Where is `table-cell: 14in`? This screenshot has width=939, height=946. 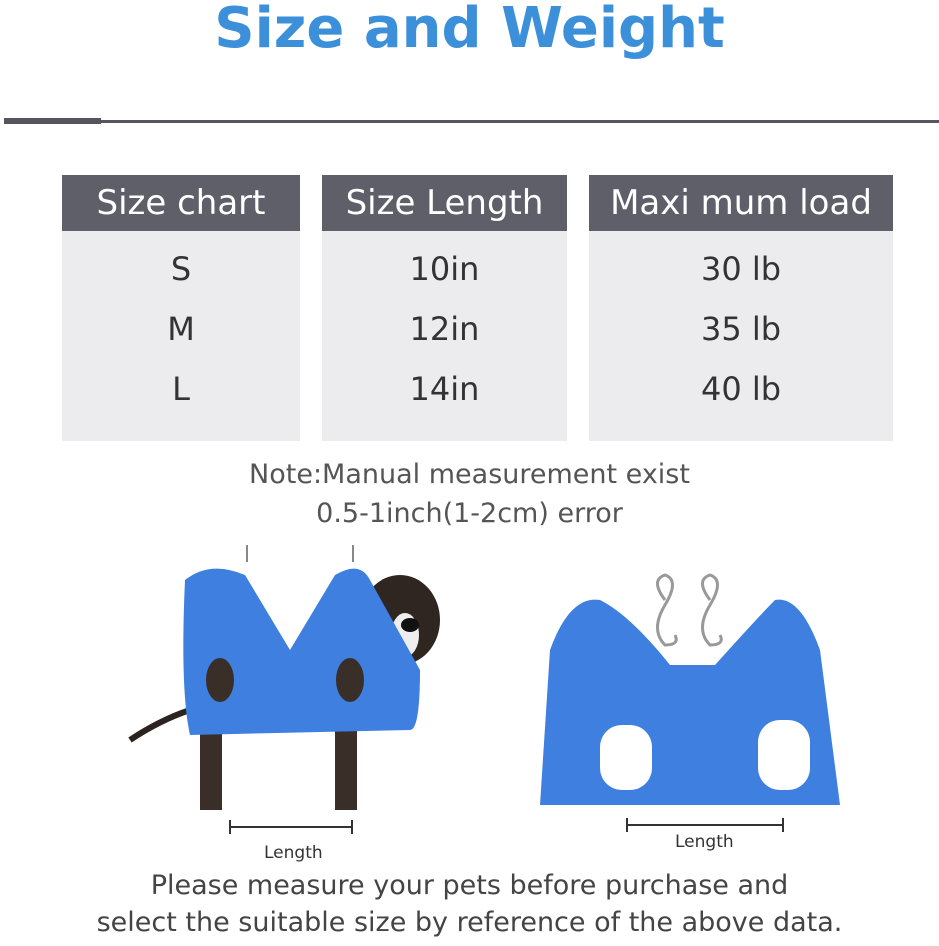 table-cell: 14in is located at coordinates (444, 389).